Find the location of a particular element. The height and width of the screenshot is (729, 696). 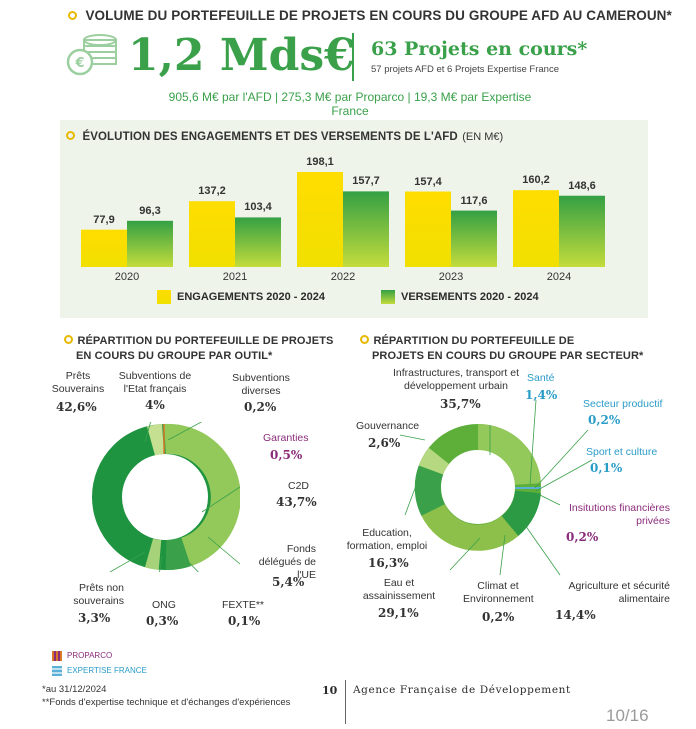

legend-engagements-label: ENGAGEMENTS 2020 - 2024 is located at coordinates (251, 297).